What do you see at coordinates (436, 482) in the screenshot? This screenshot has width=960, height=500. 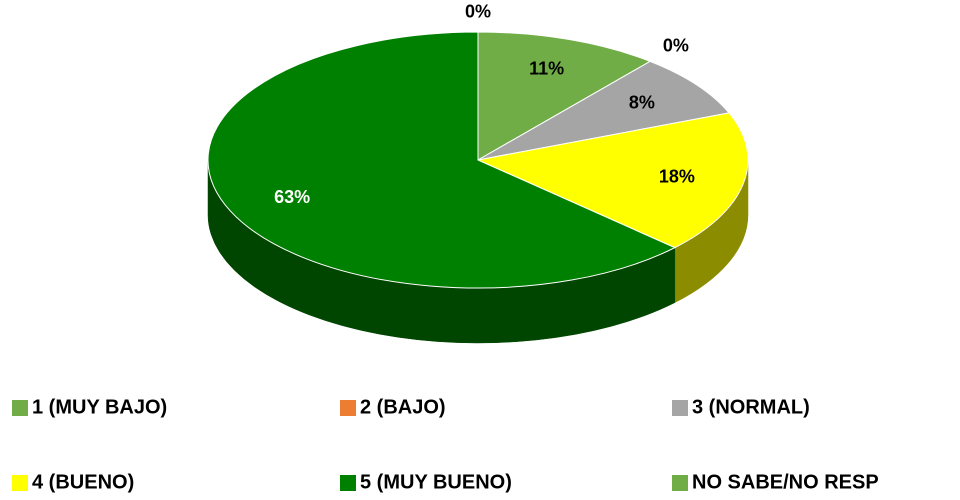 I see `legend-label: 5 (MUY BUENO)` at bounding box center [436, 482].